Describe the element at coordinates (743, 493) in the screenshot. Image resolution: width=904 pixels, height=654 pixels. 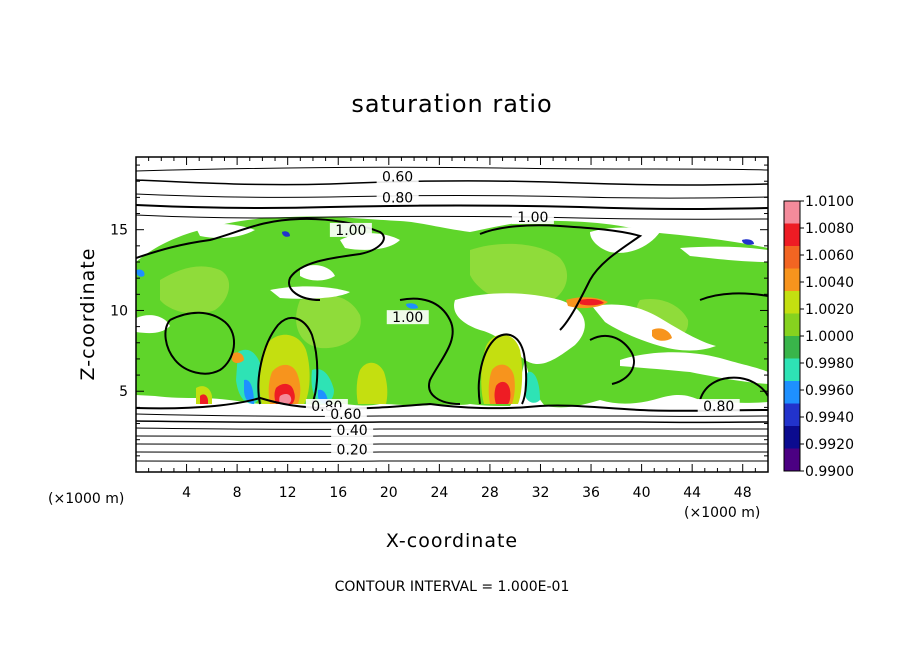
I see `x-tick-label: 48` at that location.